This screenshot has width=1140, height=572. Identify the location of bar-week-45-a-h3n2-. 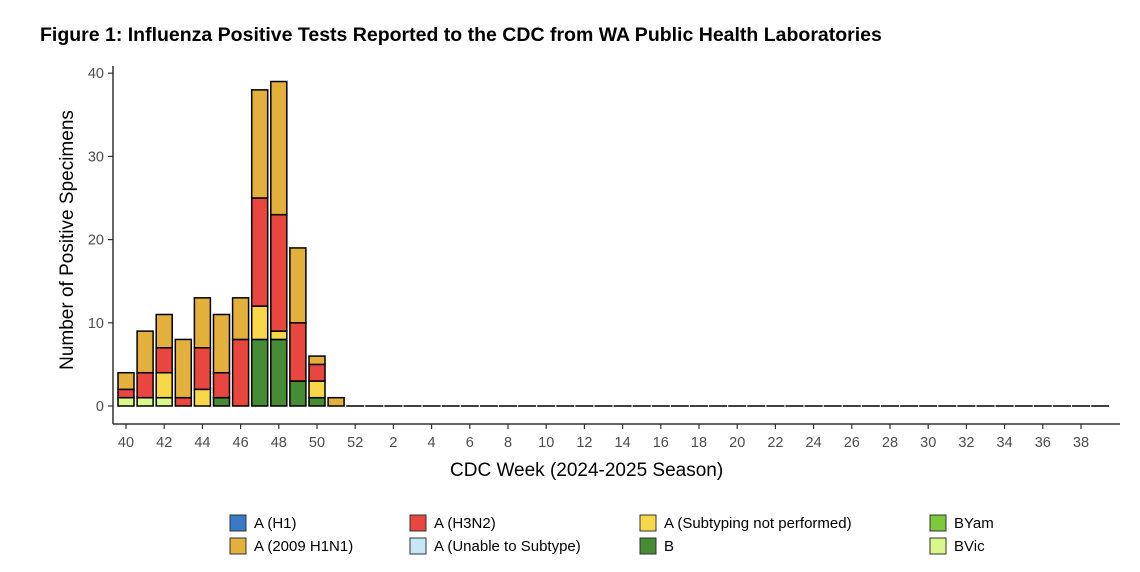
(221, 385).